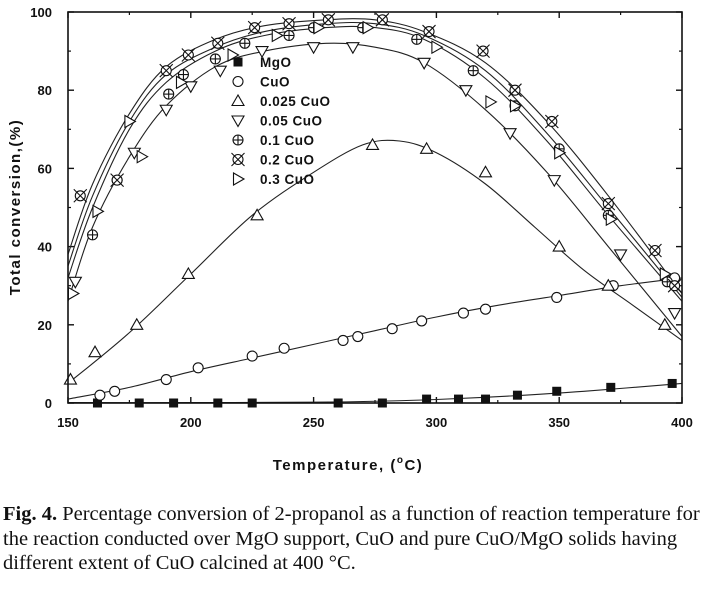 This screenshot has width=704, height=612. What do you see at coordinates (30, 514) in the screenshot?
I see `figure-label: Fig. 4.` at bounding box center [30, 514].